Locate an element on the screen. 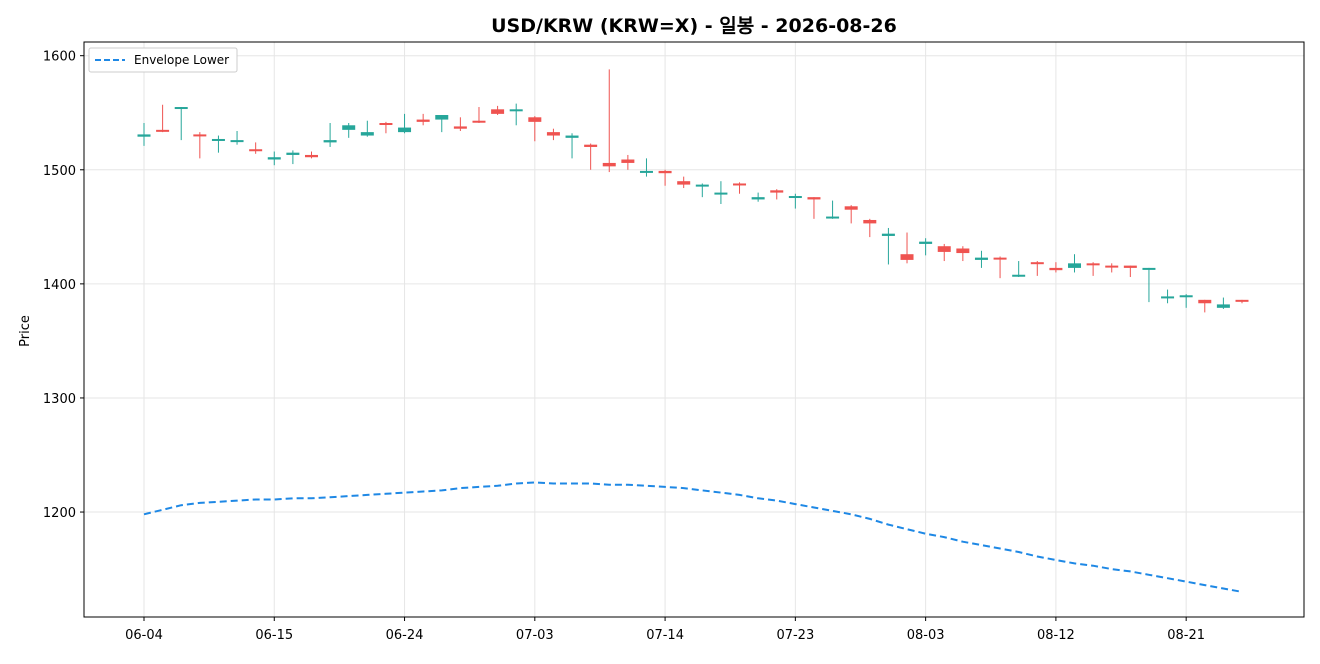 Image resolution: width=1320 pixels, height=664 pixels. y-tick-label: 1400 is located at coordinates (59, 285).